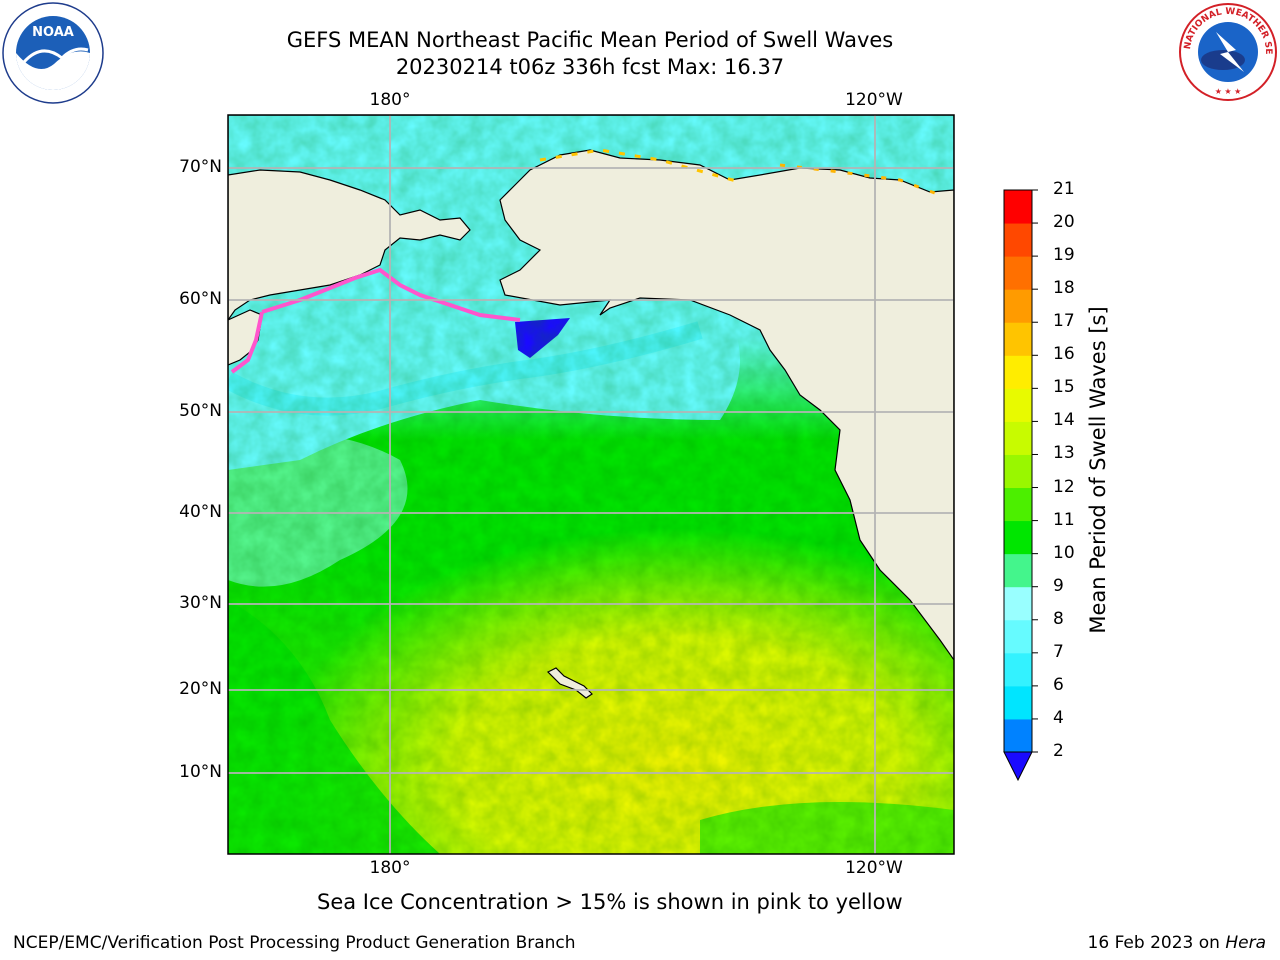 The image size is (1280, 960). Describe the element at coordinates (349, 218) in the screenshot. I see `land-siberia` at that location.